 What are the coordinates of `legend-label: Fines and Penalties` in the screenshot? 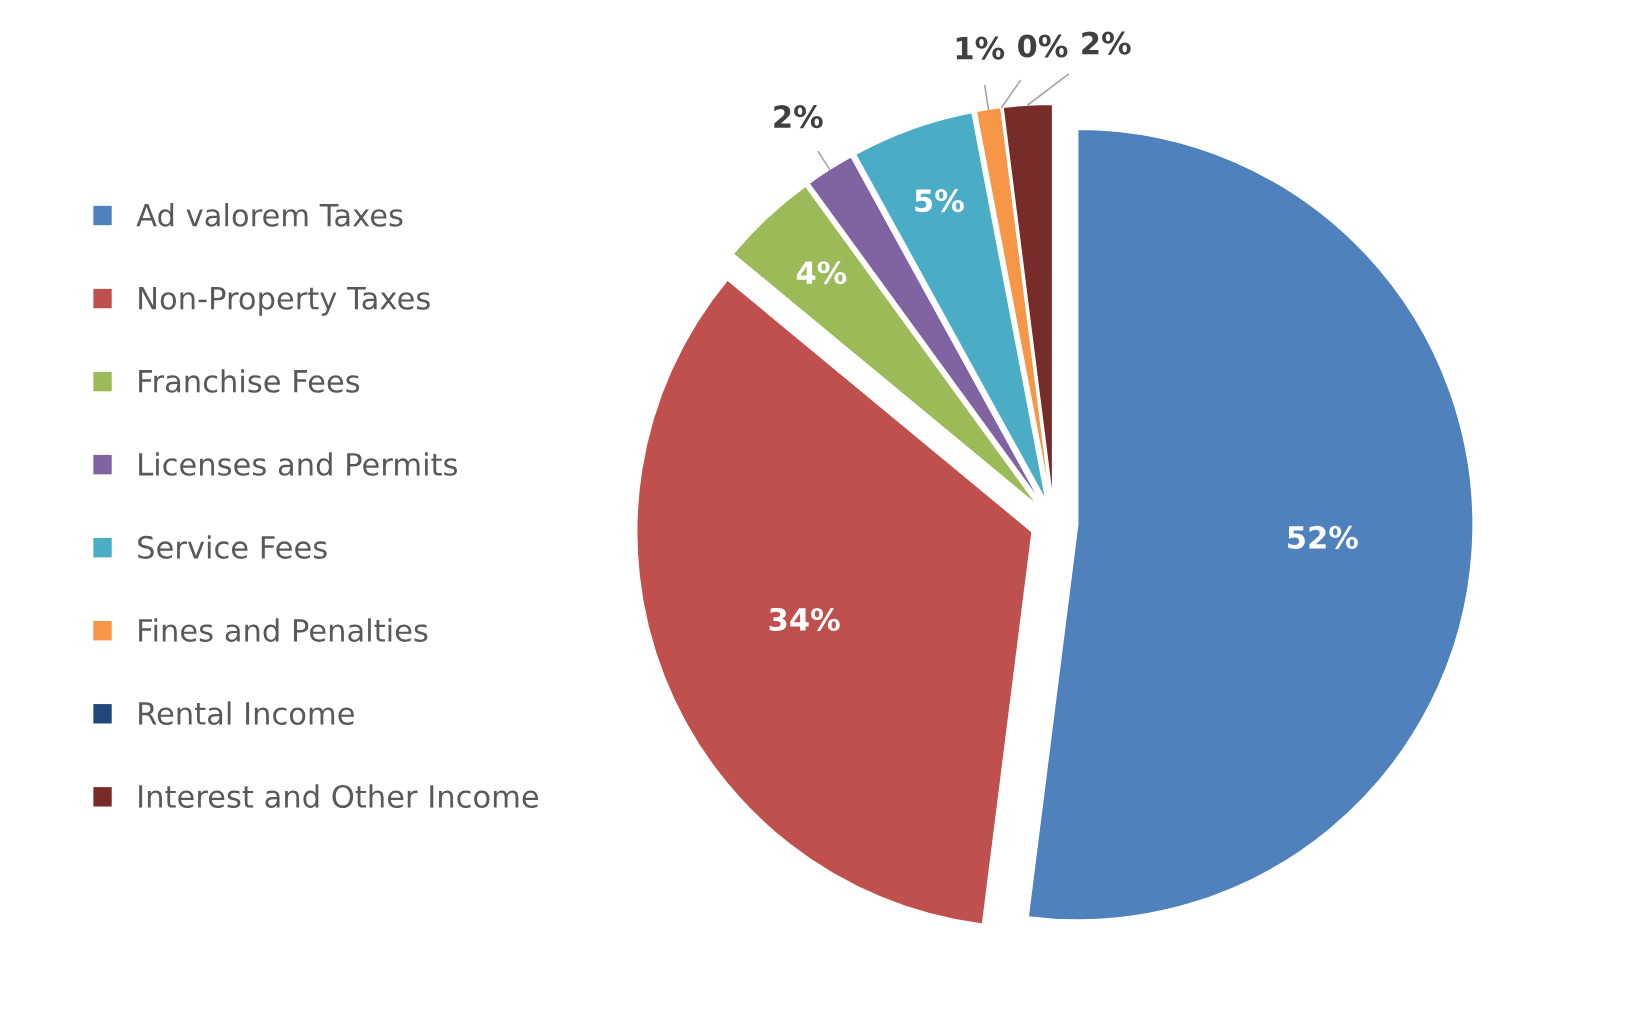 It's located at (283, 630).